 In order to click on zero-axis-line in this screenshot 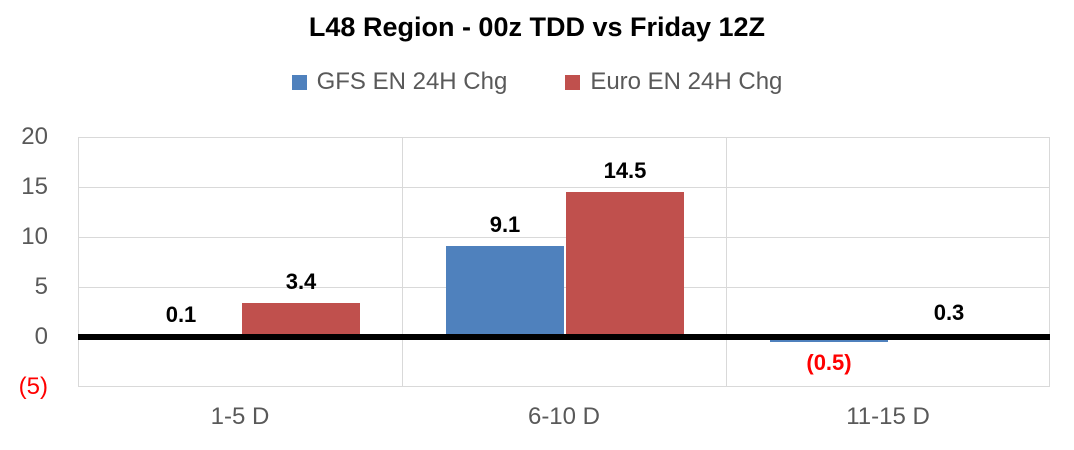, I will do `click(564, 337)`.